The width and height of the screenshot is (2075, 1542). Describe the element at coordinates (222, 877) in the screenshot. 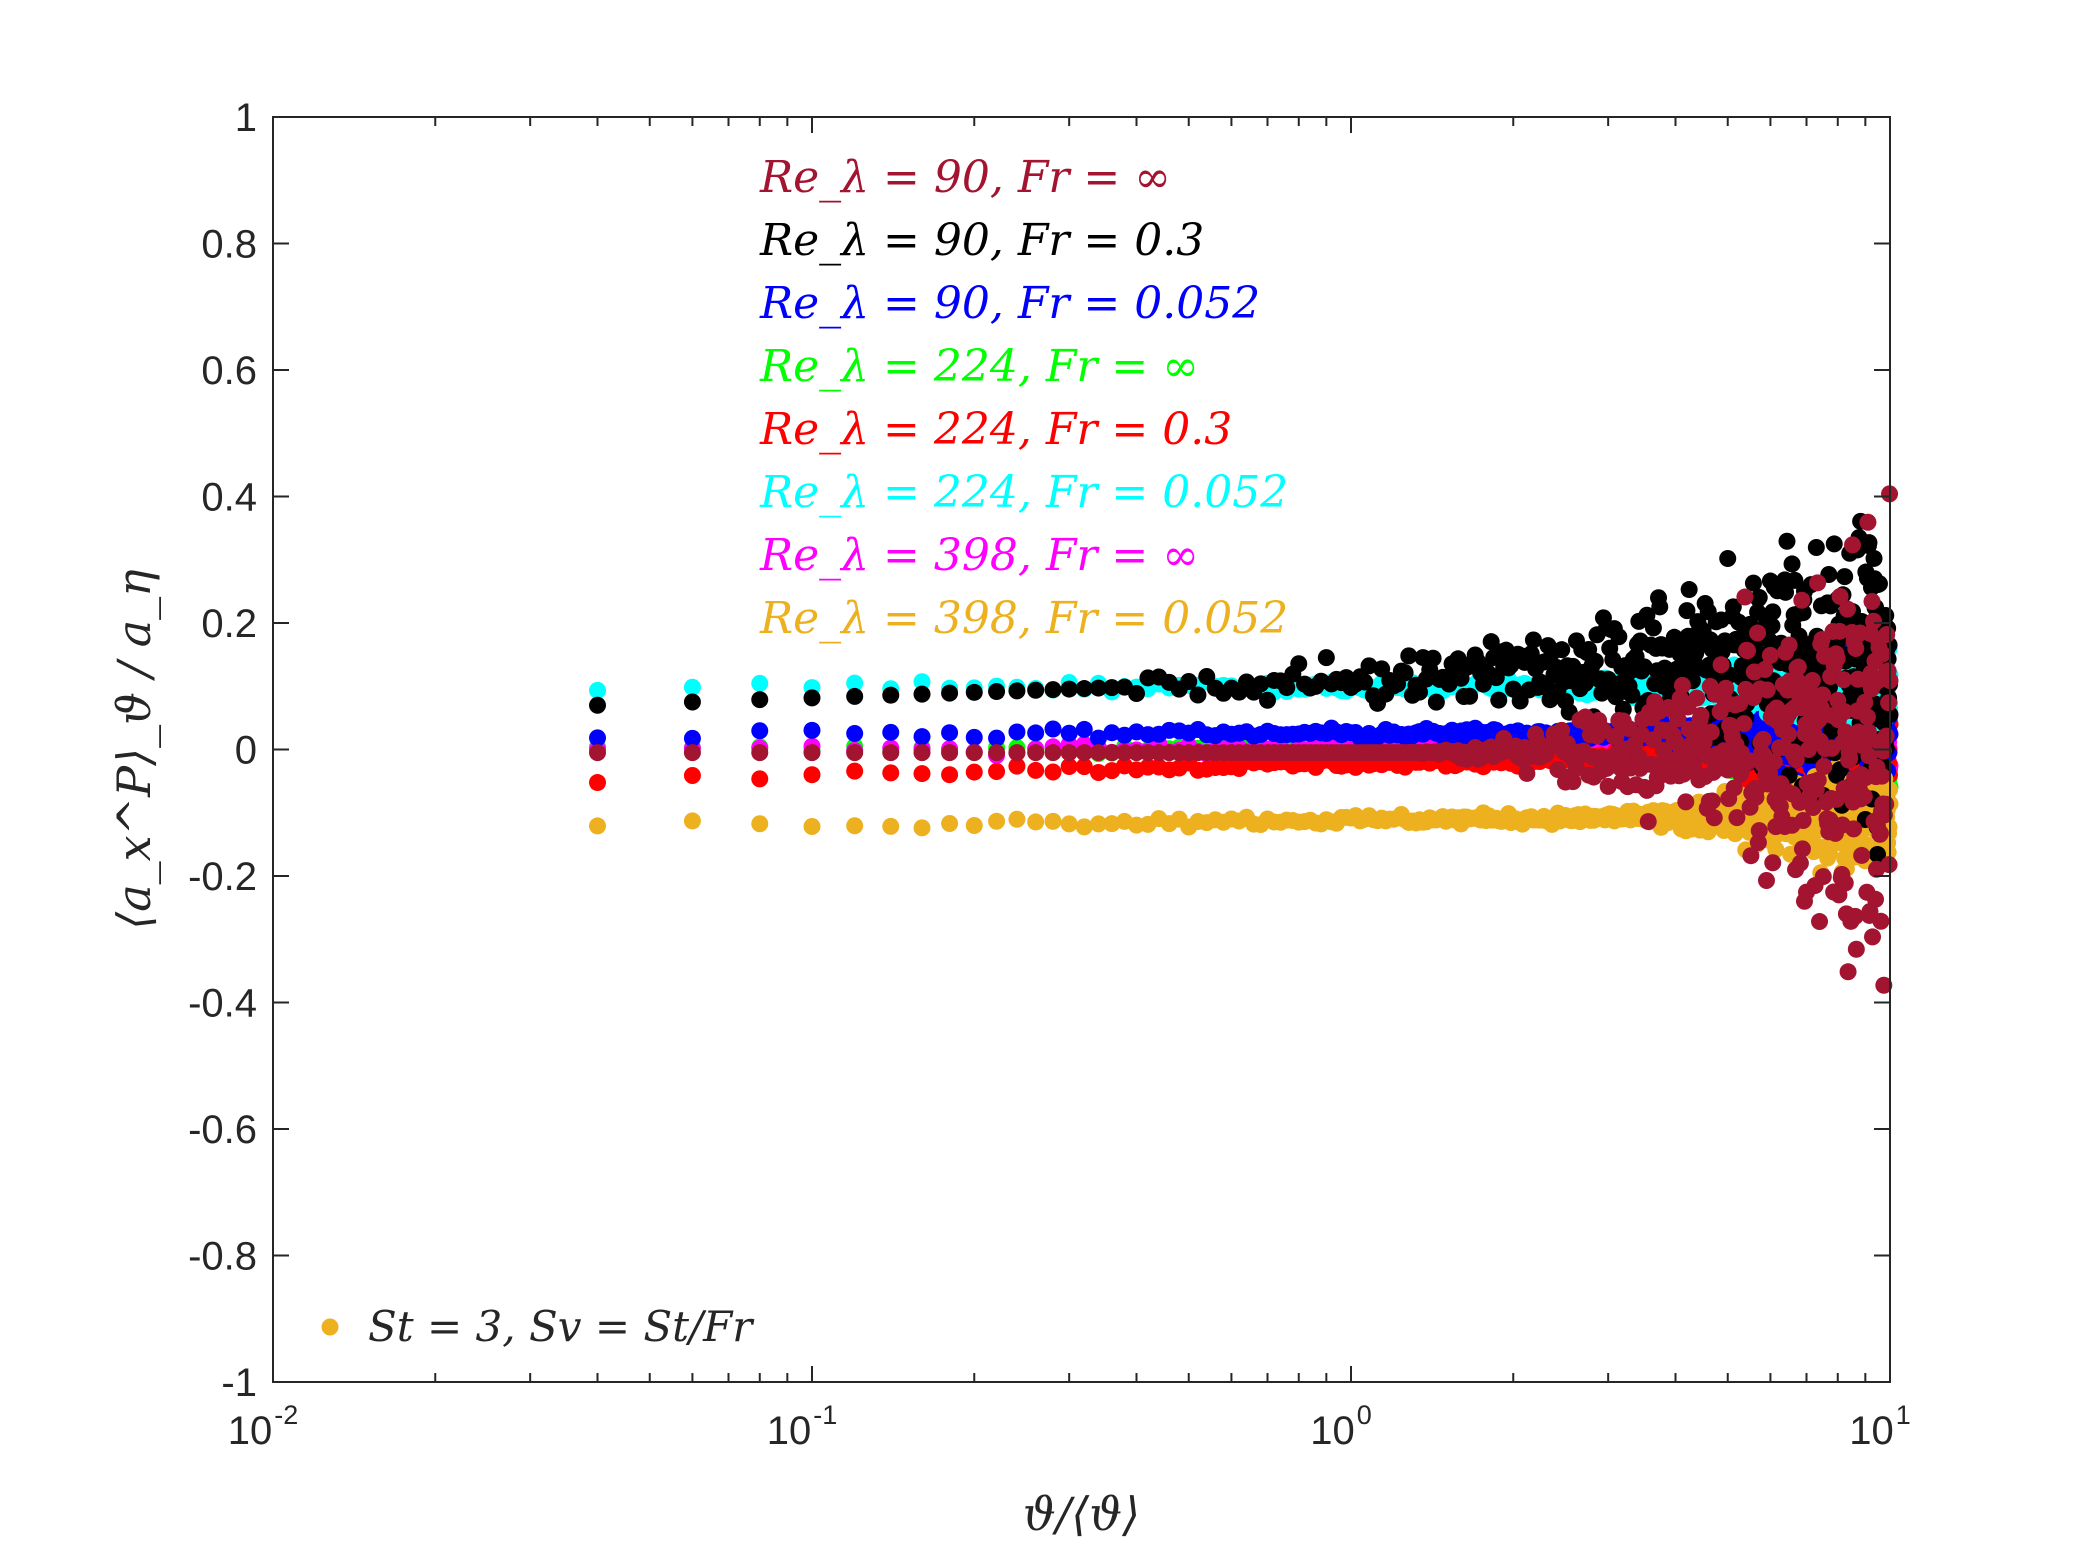

I see `y-tick-label: -0.2` at that location.